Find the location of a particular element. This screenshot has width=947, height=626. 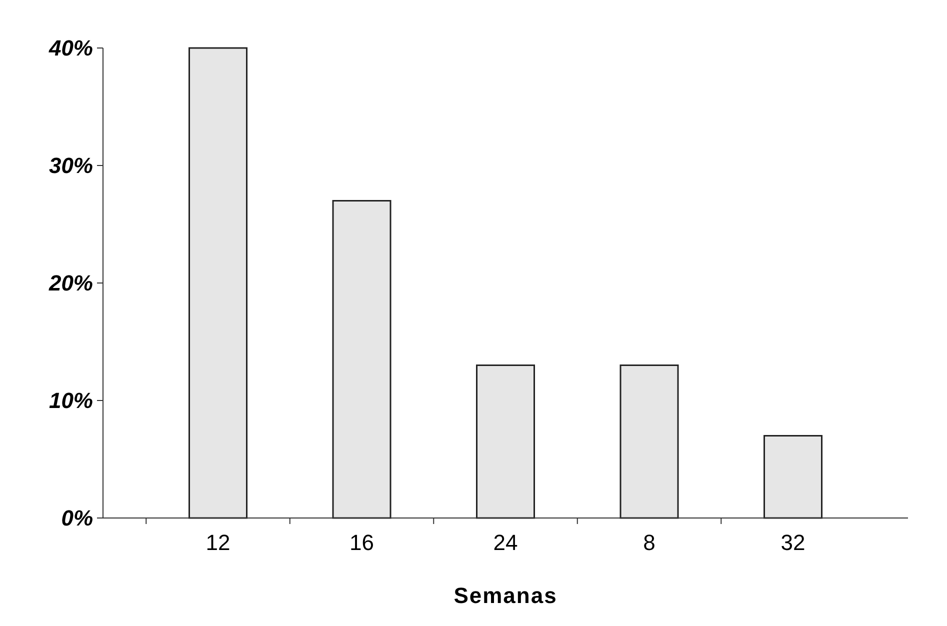

x-tick-label: 16 is located at coordinates (362, 542).